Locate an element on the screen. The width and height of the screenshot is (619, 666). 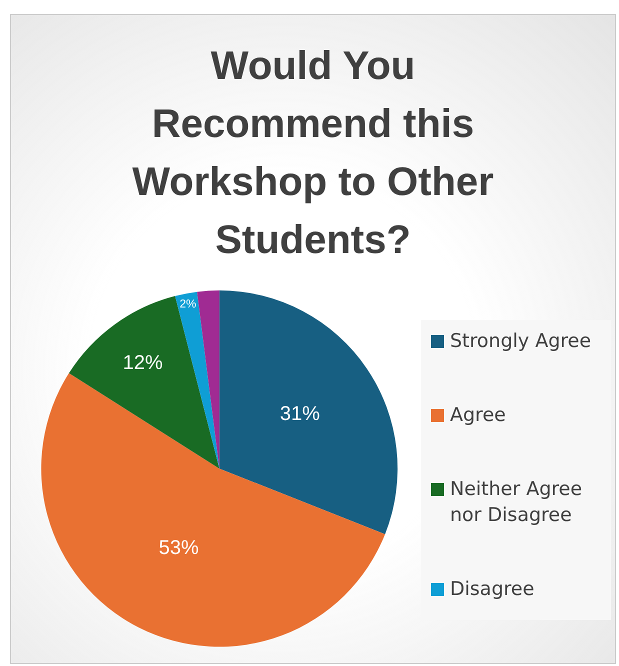
legend-label: Neither Agree nor Disagree is located at coordinates (517, 502).